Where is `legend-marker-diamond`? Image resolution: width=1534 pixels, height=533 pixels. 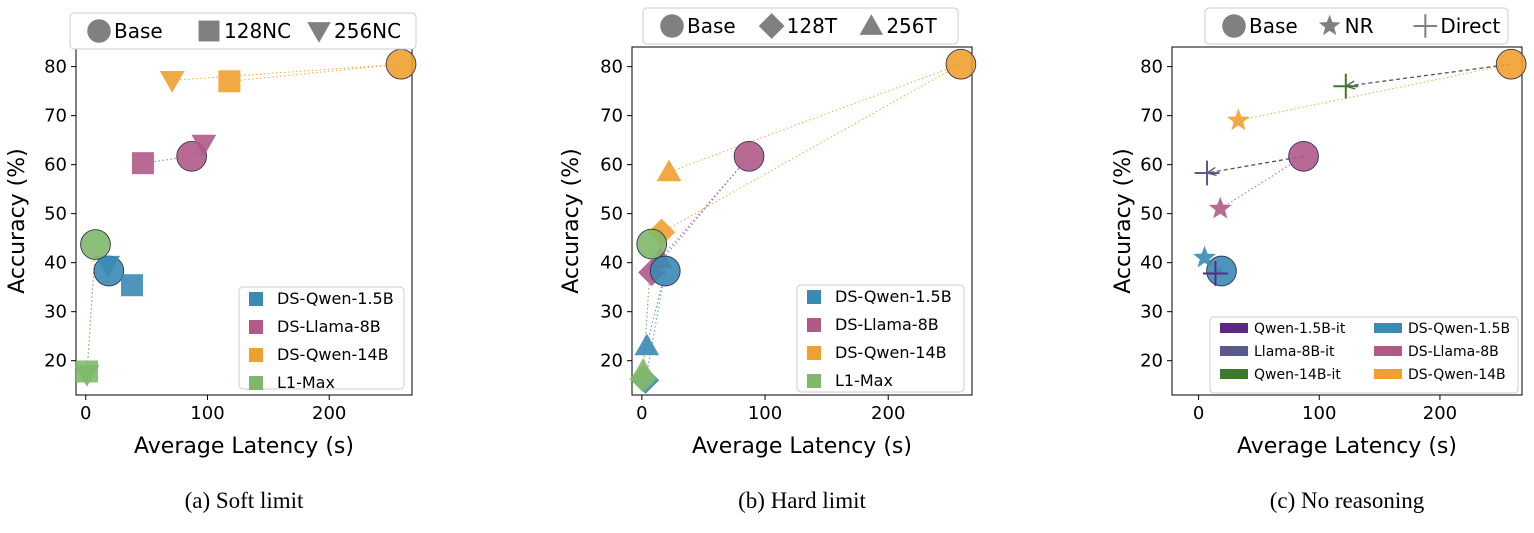
legend-marker-diamond is located at coordinates (771, 26).